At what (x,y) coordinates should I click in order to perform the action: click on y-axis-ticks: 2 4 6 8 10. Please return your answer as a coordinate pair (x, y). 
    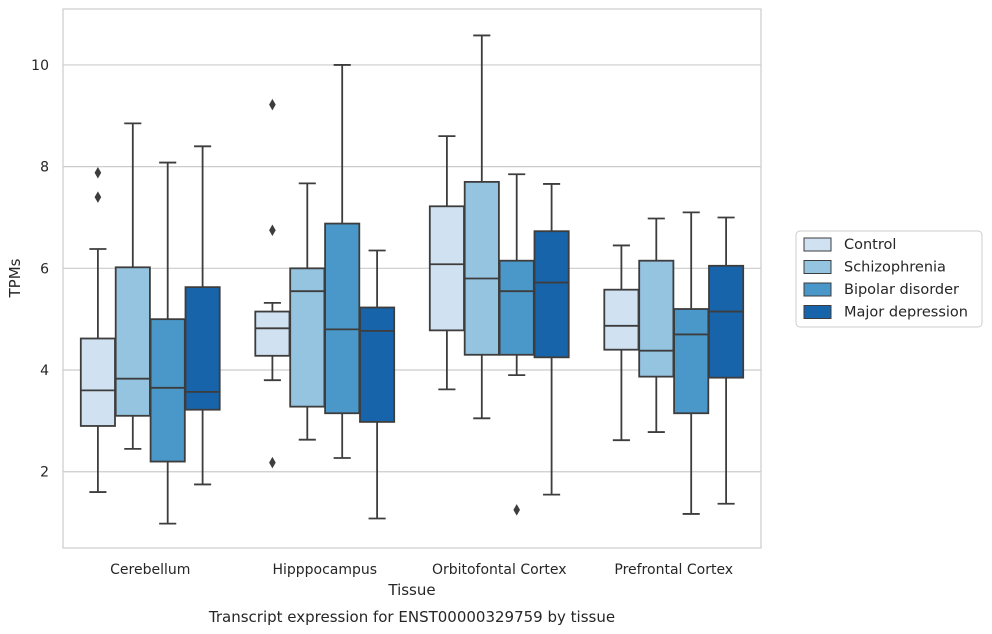
    Looking at the image, I should click on (40, 269).